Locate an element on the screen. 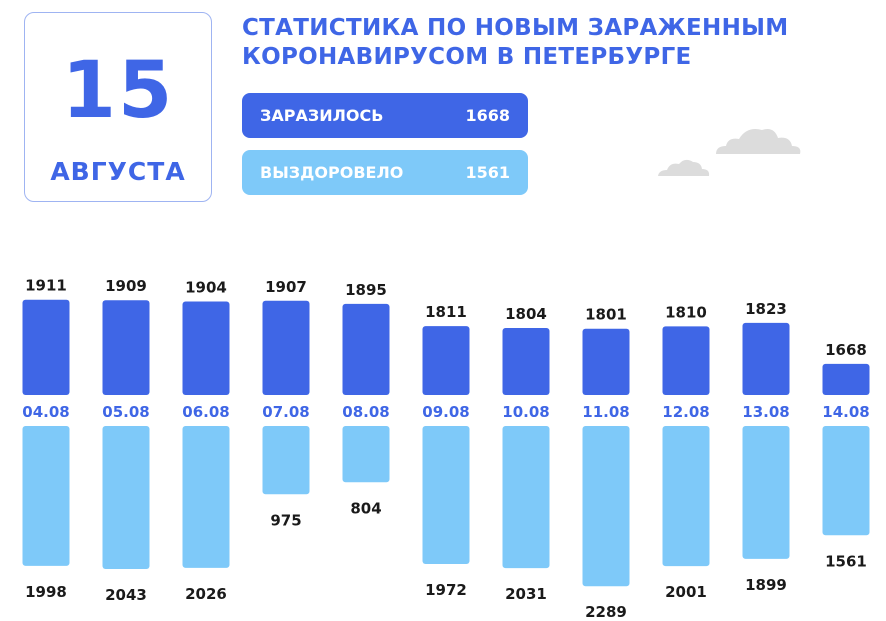 This screenshot has height=621, width=886. date-tick-label: 06.08 is located at coordinates (205, 412).